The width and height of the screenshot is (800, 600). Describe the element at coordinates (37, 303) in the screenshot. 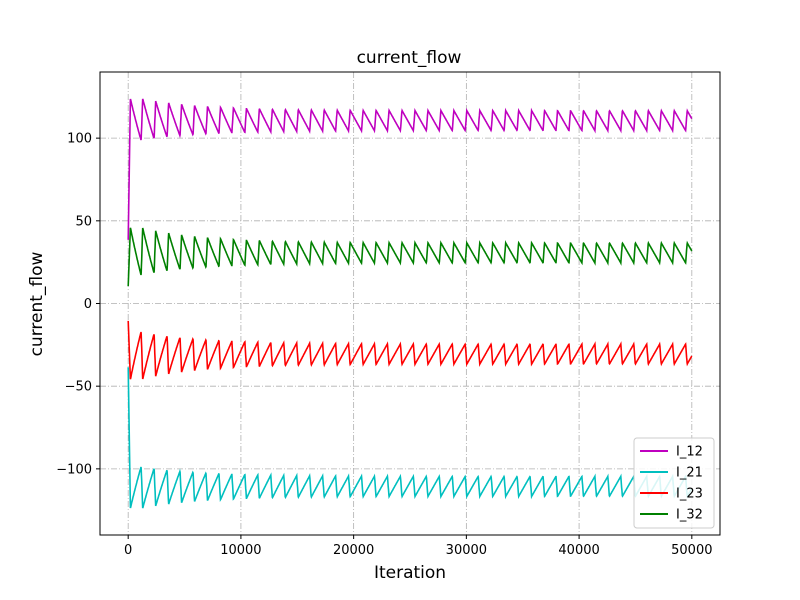

I see `y-axis-label: current_flow` at that location.